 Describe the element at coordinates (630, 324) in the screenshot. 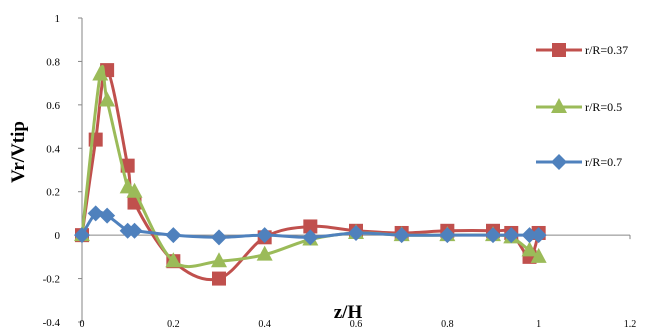

I see `x-tick-label: 1.2` at that location.